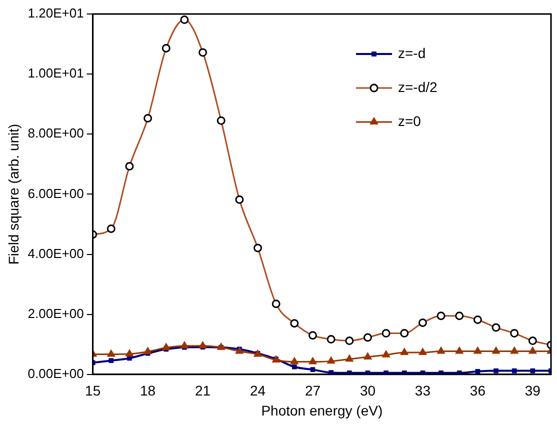  I want to click on x-axis-title: Photon energy (eV), so click(322, 410).